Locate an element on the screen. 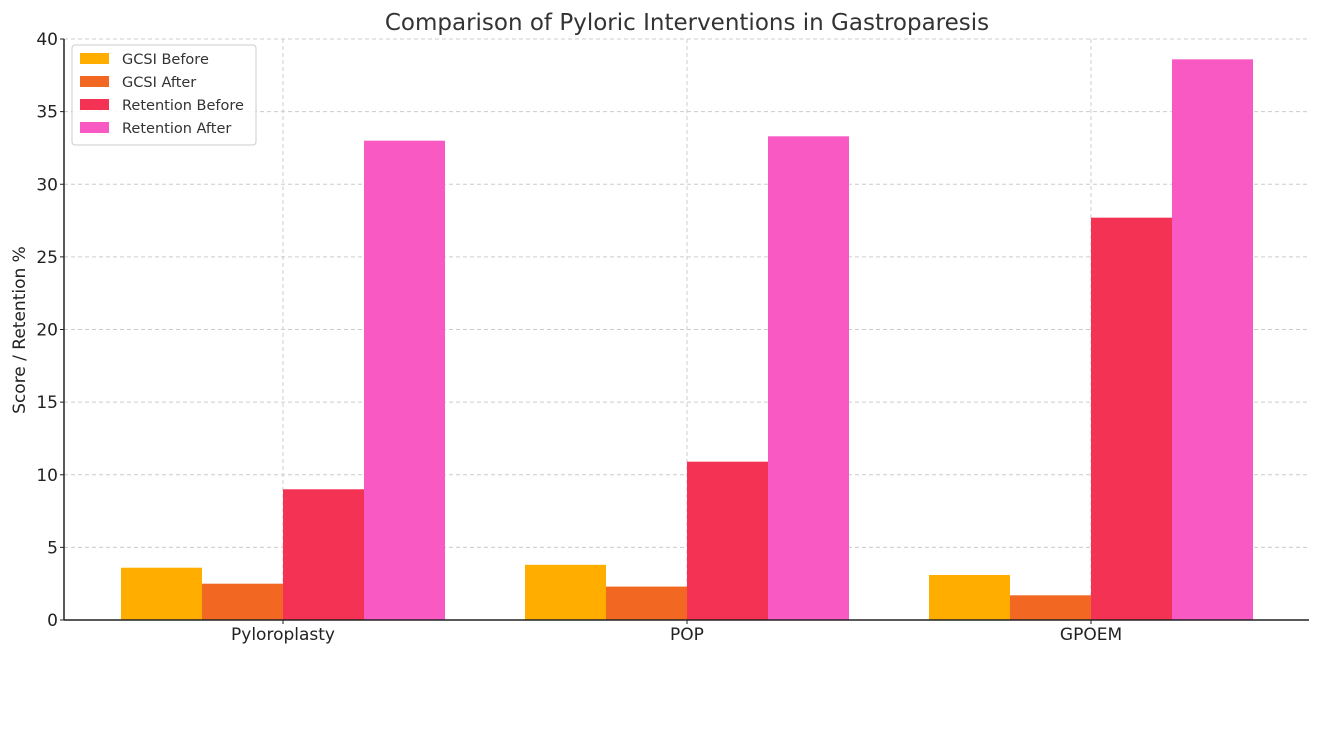 Image resolution: width=1320 pixels, height=754 pixels. bar-pop-gcsi-after is located at coordinates (646, 603).